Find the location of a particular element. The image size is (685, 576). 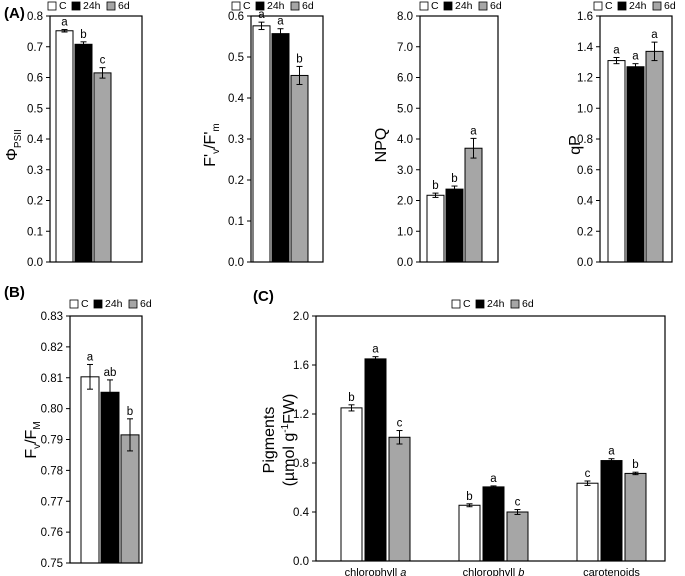

y-tick-label: 2.0 is located at coordinates (301, 317).